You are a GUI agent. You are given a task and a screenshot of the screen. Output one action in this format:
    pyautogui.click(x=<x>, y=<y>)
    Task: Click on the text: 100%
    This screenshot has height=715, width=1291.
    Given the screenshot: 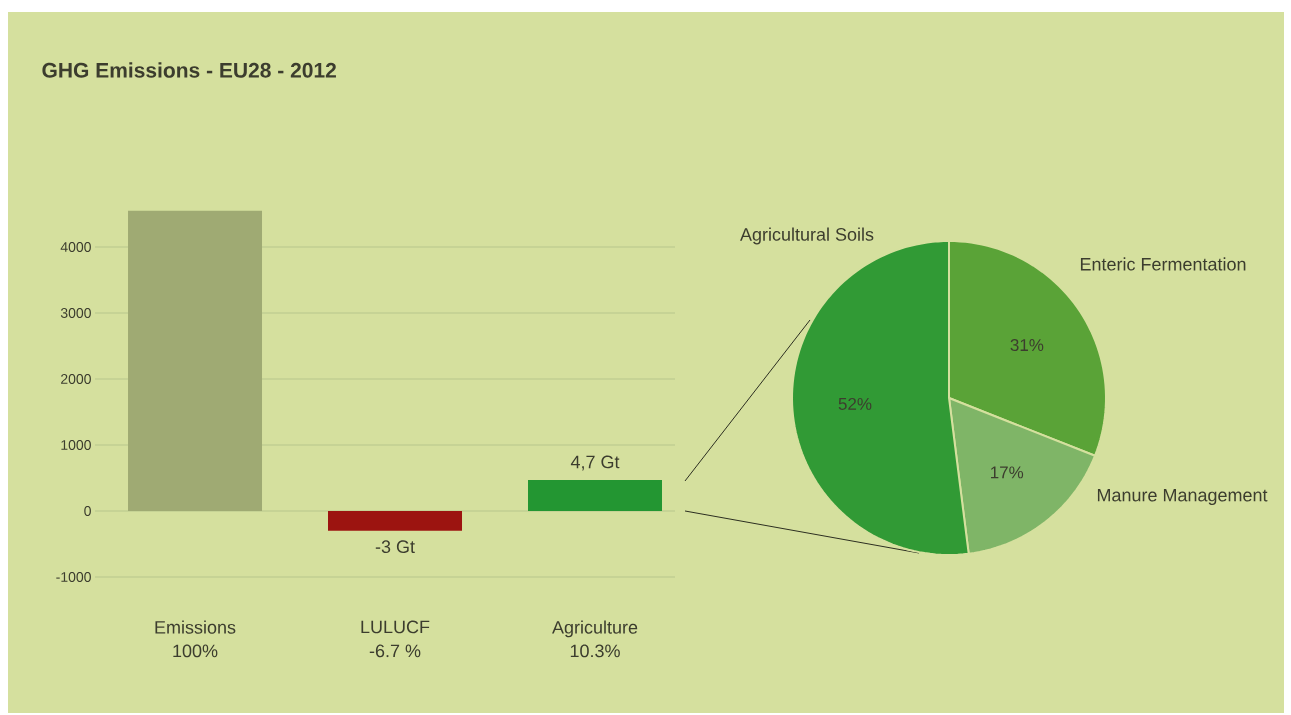 What is the action you would take?
    pyautogui.click(x=195, y=651)
    